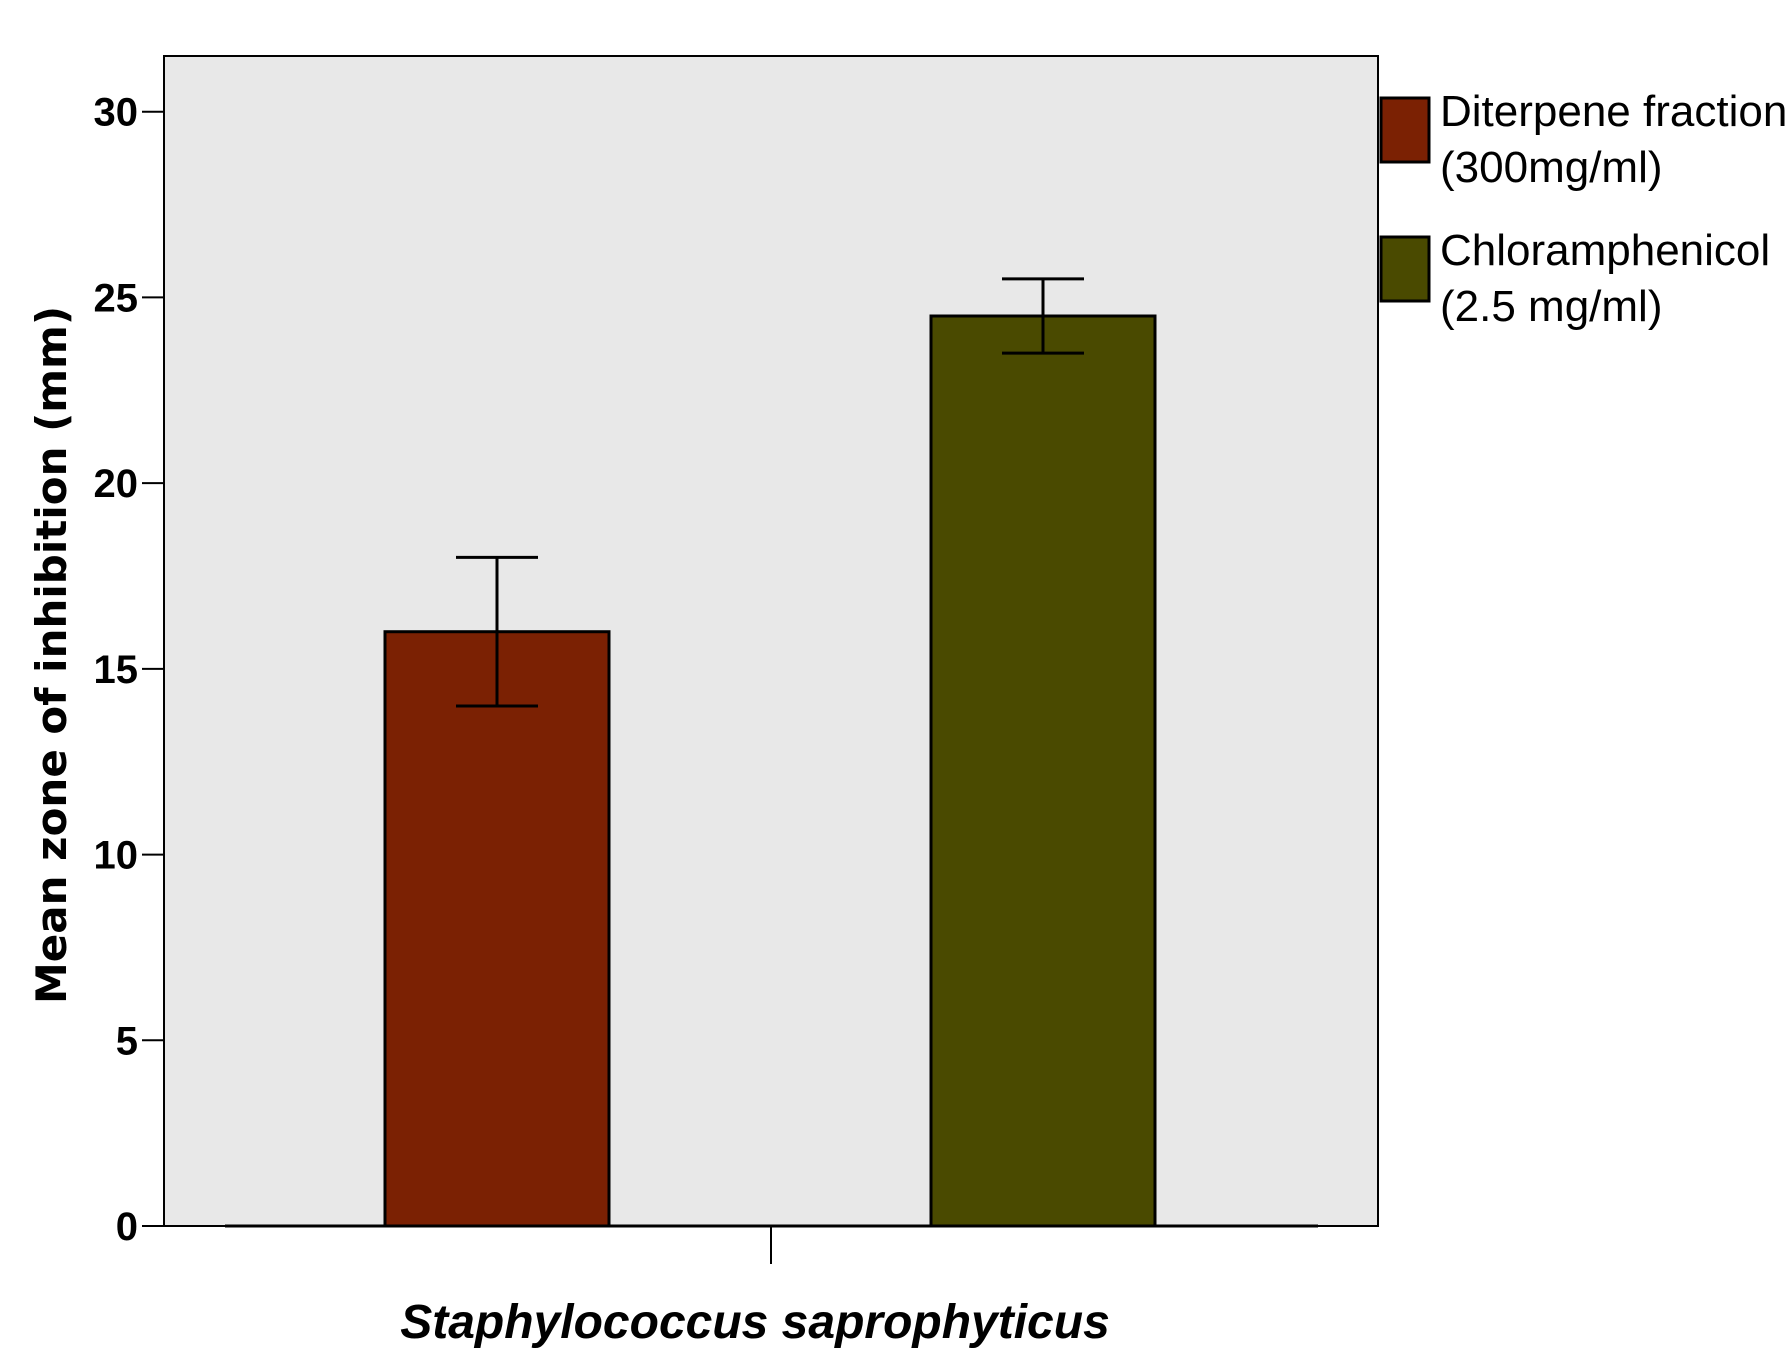 The height and width of the screenshot is (1362, 1785). Describe the element at coordinates (1612, 111) in the screenshot. I see `legend-label: Diterpene fraction` at that location.